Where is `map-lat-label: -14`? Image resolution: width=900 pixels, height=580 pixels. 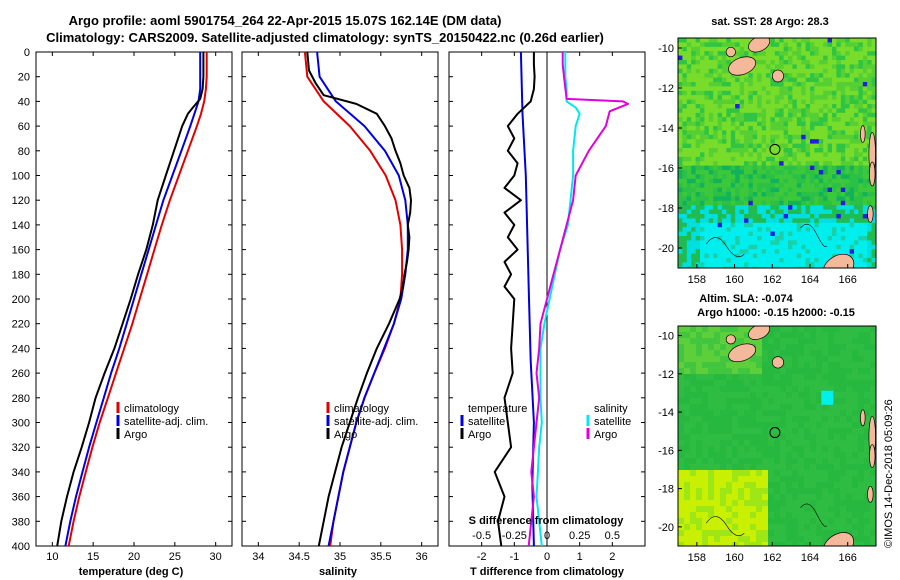
map-lat-label: -14 is located at coordinates (666, 413).